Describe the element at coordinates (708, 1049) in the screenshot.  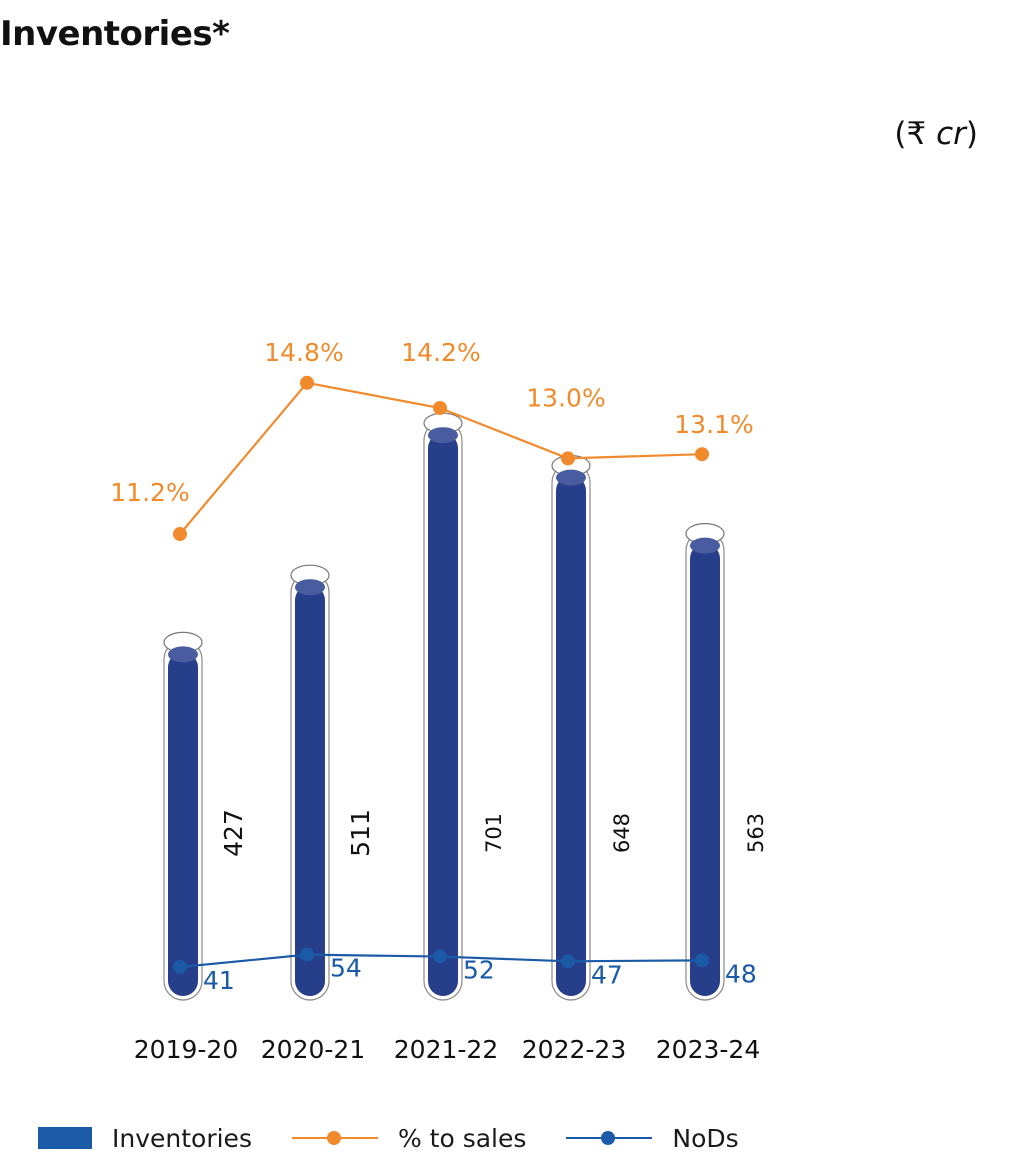
I see `x-tick-label: 2023-24` at that location.